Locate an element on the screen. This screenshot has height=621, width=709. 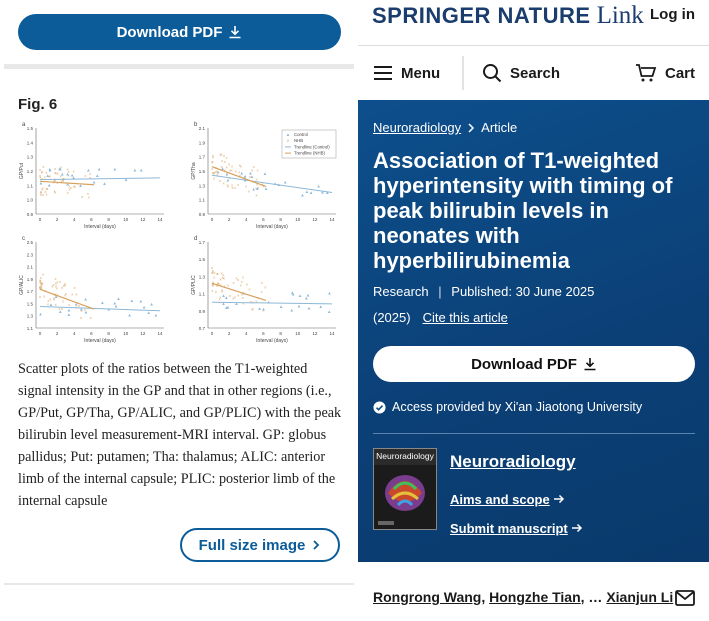
aims-and-scope-link: Aims and scope is located at coordinates (507, 499).